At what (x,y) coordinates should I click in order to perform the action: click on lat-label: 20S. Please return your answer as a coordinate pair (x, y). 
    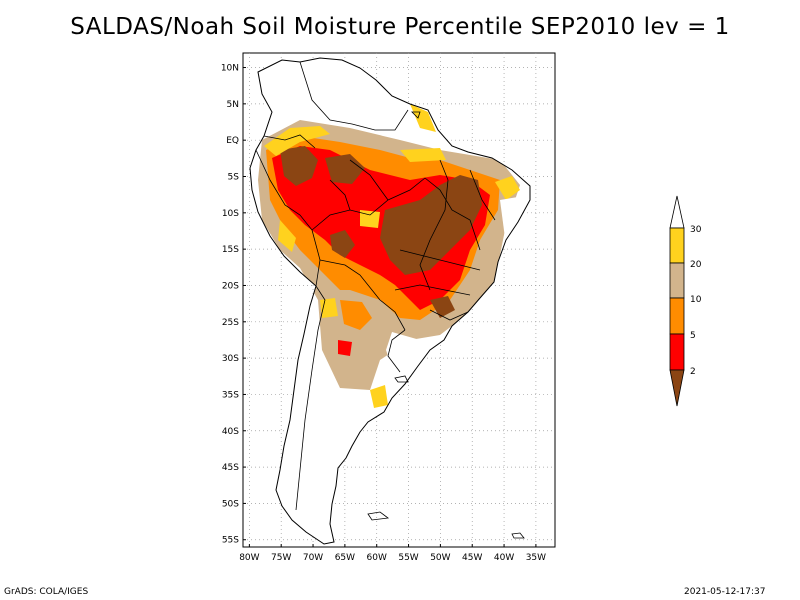
    Looking at the image, I should click on (230, 286).